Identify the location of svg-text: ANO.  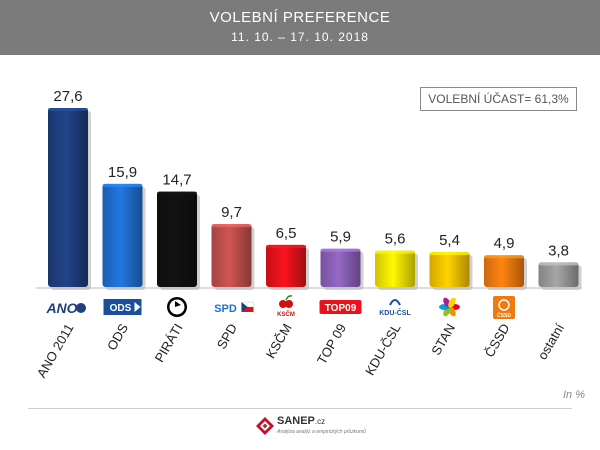
(61, 308).